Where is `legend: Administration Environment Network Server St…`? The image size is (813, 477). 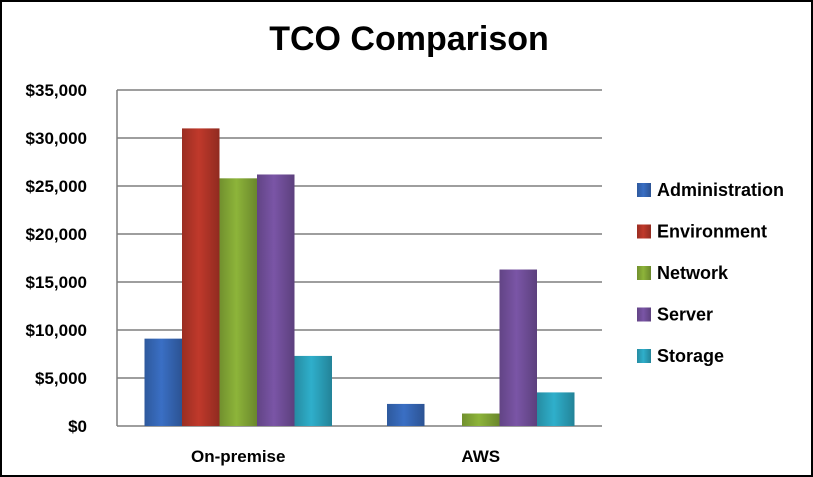 legend: Administration Environment Network Server St… is located at coordinates (710, 273).